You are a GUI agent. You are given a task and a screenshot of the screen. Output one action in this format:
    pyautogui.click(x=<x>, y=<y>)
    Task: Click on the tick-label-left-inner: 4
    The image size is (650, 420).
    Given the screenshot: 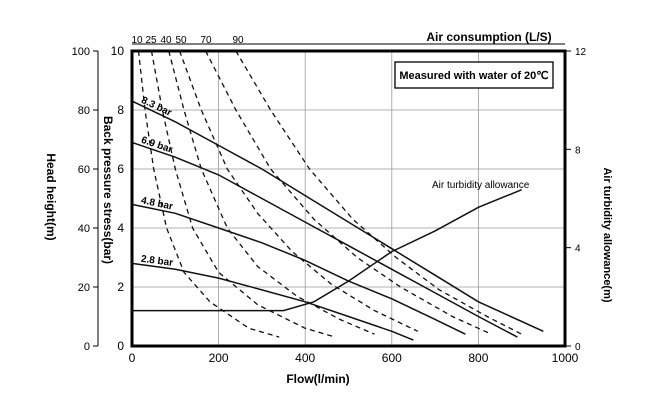 What is the action you would take?
    pyautogui.click(x=120, y=228)
    